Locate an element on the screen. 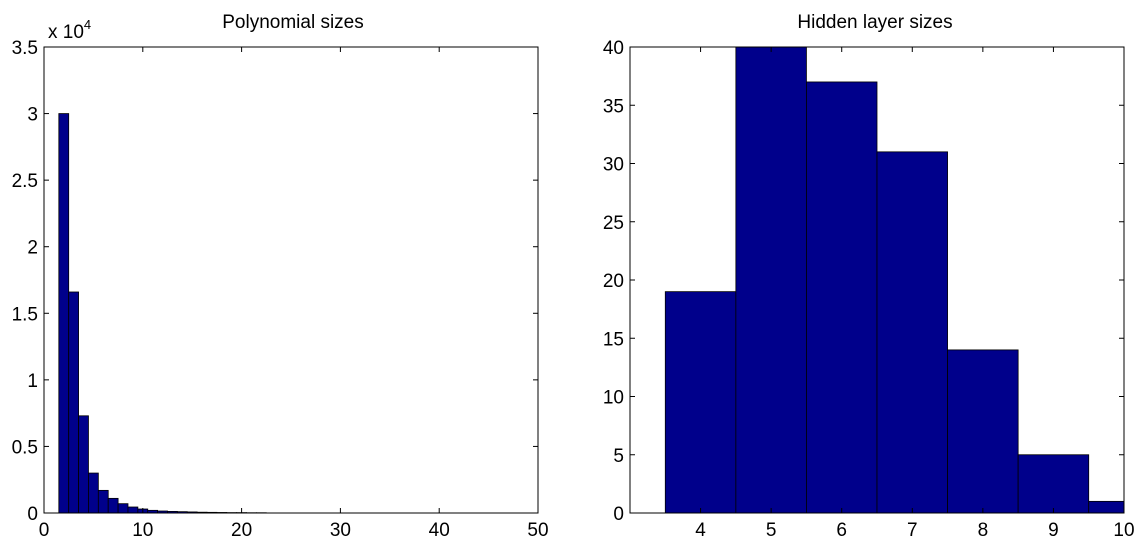  y-tick-label: 20 is located at coordinates (613, 281).